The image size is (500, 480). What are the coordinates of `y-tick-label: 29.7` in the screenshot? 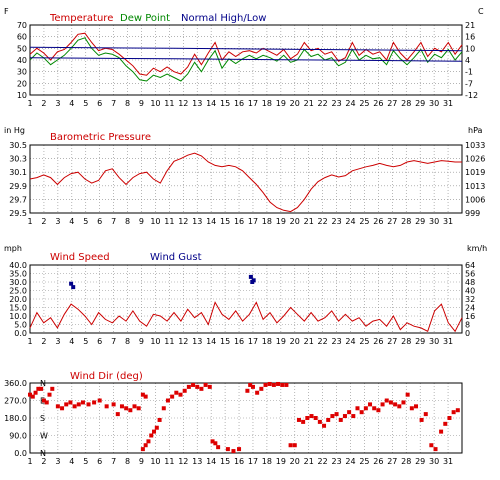 It's located at (18, 199).